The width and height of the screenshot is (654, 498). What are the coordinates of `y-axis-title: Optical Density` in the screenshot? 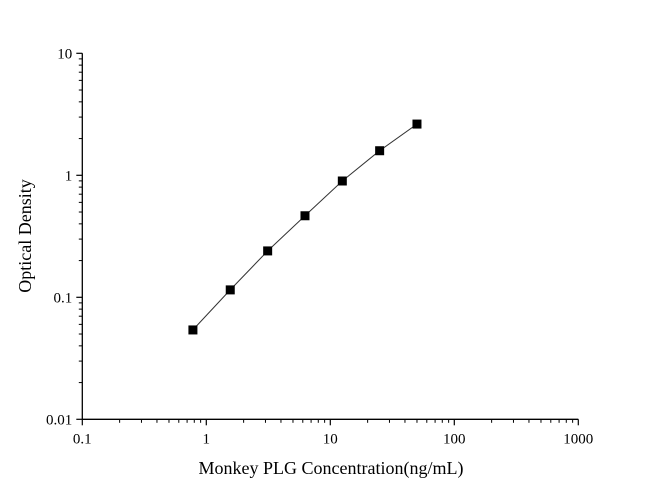 It's located at (25, 235).